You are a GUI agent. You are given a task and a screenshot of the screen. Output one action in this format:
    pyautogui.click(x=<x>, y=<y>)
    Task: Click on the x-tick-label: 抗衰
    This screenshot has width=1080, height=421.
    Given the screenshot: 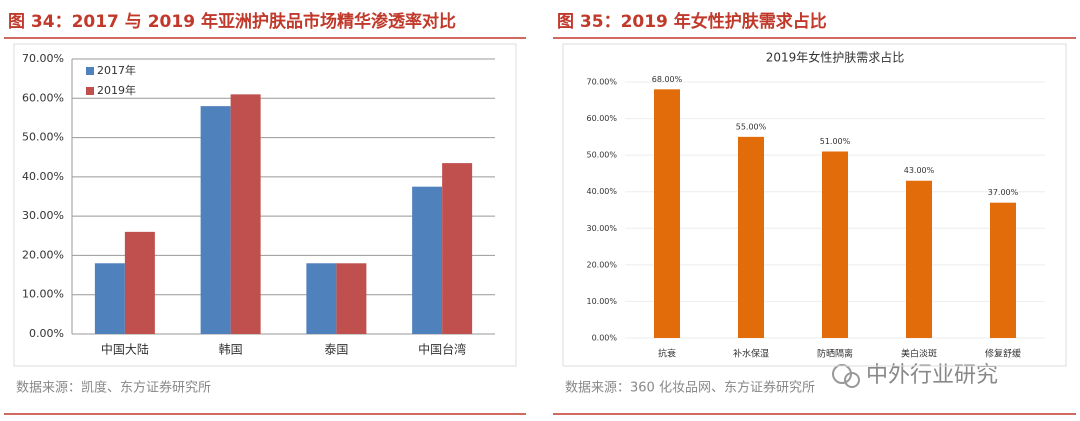 What is the action you would take?
    pyautogui.click(x=667, y=354)
    